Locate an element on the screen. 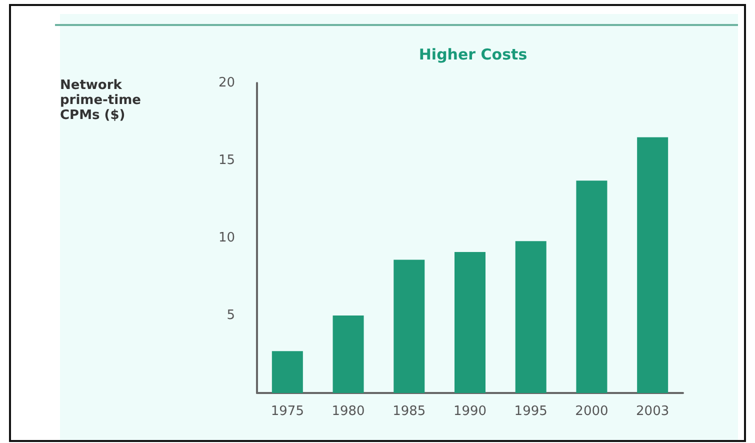 This screenshot has height=443, width=755. x-tick-label: 1980 is located at coordinates (348, 411).